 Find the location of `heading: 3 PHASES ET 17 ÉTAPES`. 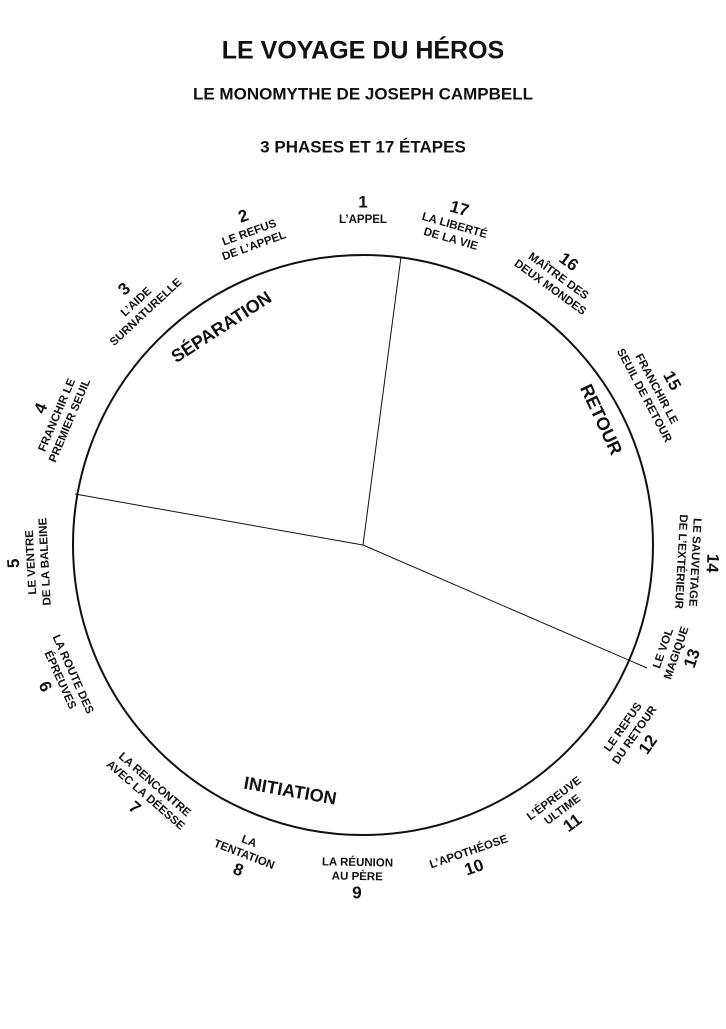

heading: 3 PHASES ET 17 ÉTAPES is located at coordinates (363, 146).